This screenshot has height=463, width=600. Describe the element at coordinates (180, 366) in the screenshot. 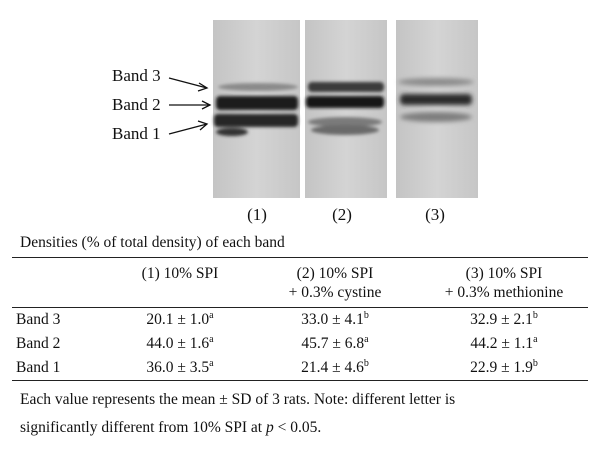

I see `table-cell: 36.0 ± 3.5a` at that location.